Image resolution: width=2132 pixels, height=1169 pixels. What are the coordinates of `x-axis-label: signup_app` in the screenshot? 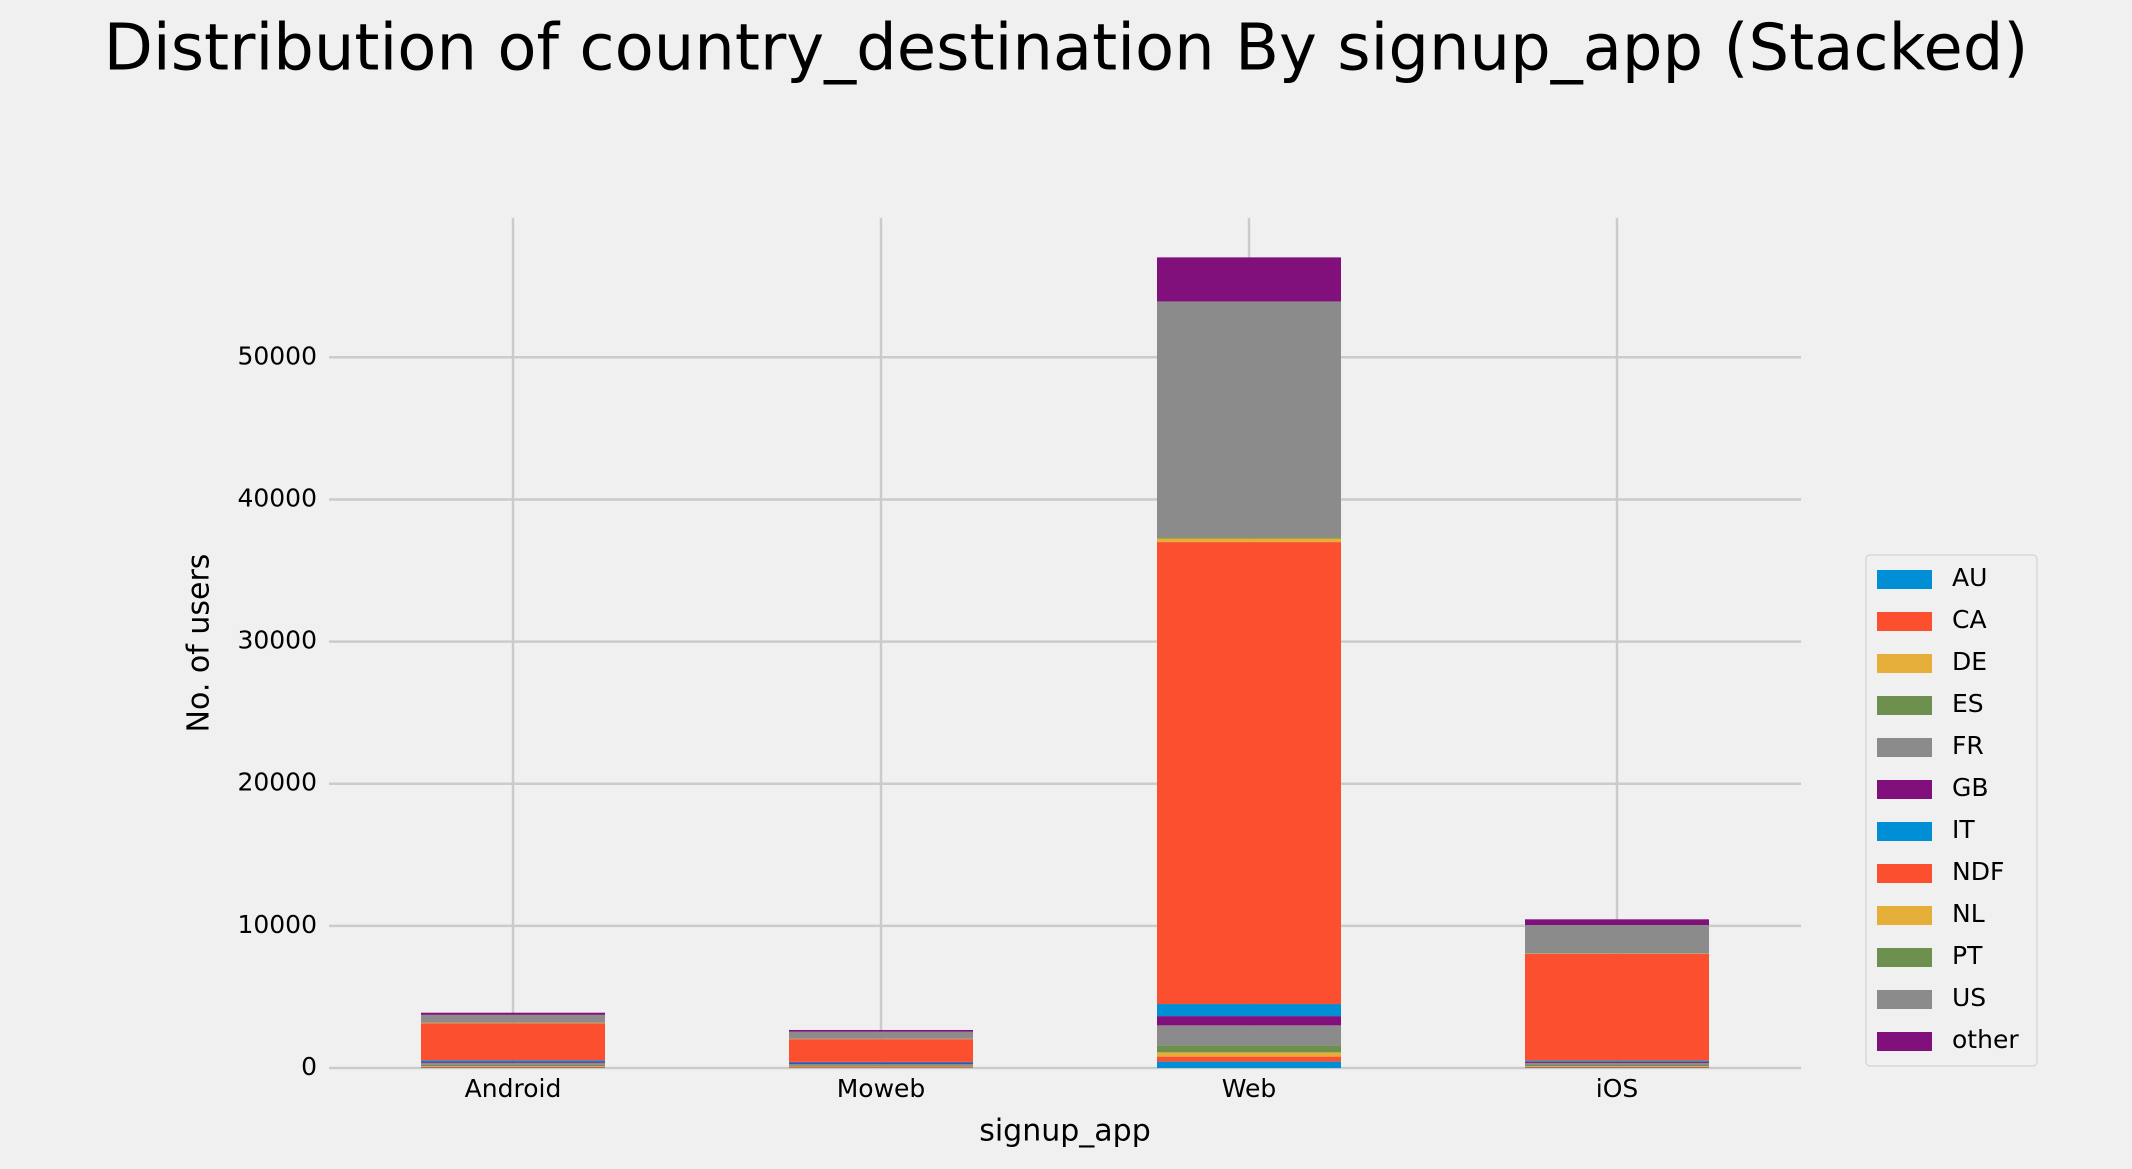 It's located at (1065, 1131).